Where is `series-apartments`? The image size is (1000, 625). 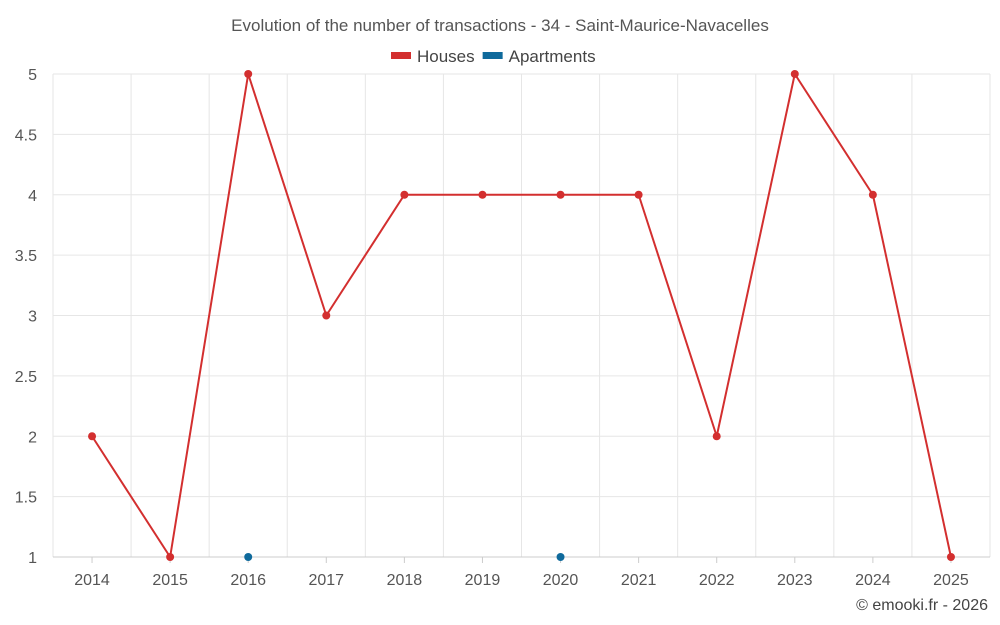
series-apartments is located at coordinates (404, 557).